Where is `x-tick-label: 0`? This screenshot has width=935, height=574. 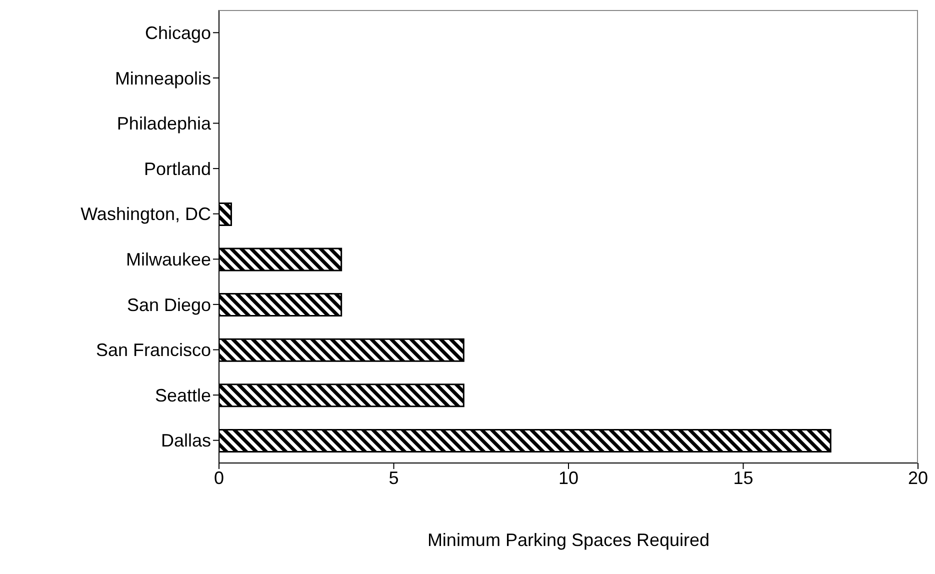 x-tick-label: 0 is located at coordinates (219, 478).